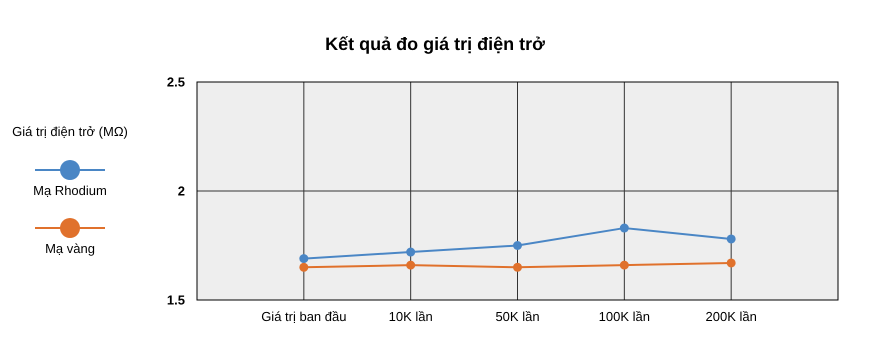  Describe the element at coordinates (410, 316) in the screenshot. I see `x-tick-label: 10K lần` at that location.